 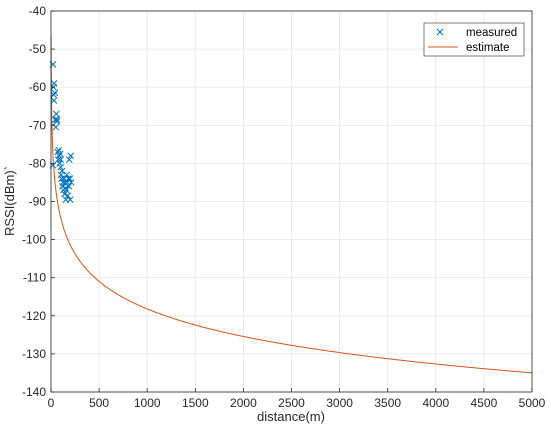 I want to click on y-tick-label: -80, so click(x=38, y=163).